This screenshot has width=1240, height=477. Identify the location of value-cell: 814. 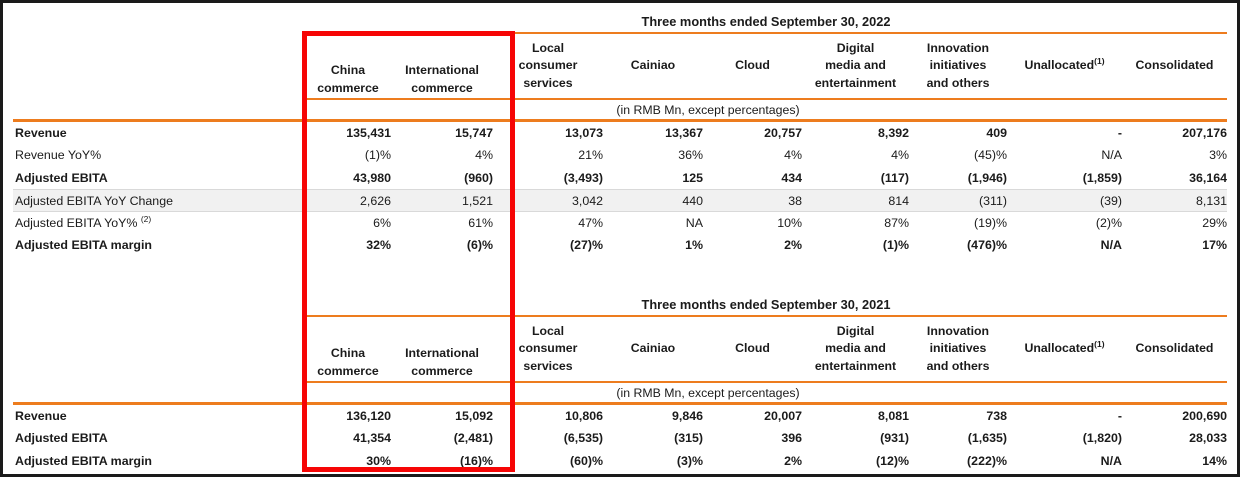
(855, 200).